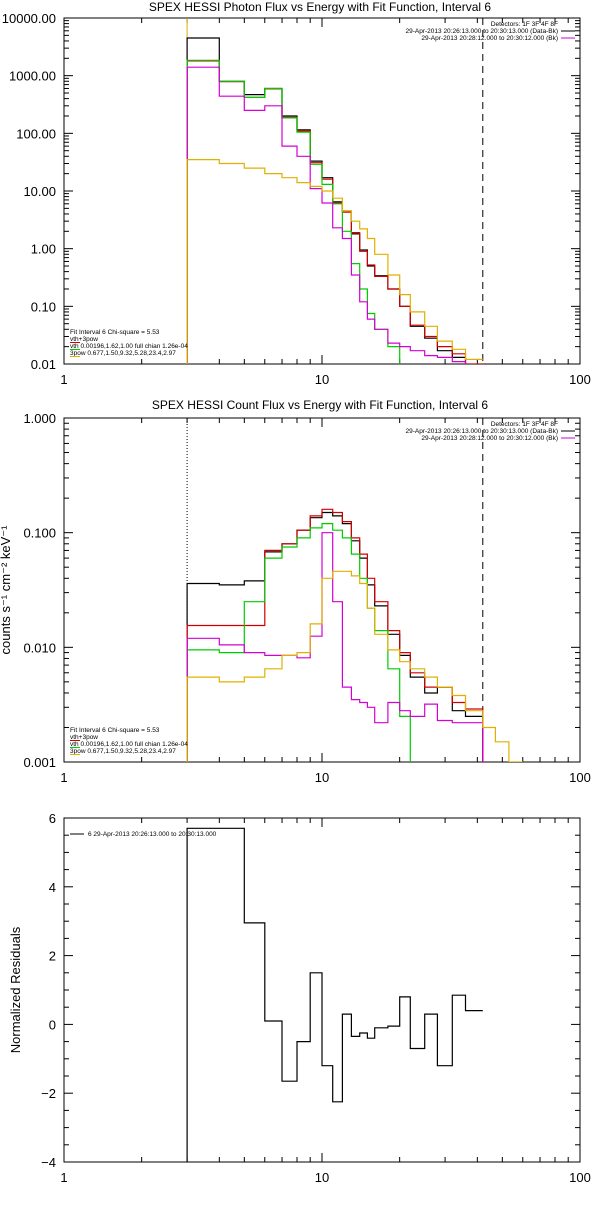 The width and height of the screenshot is (600, 1205). What do you see at coordinates (52, 818) in the screenshot?
I see `y-tick-label: 6` at bounding box center [52, 818].